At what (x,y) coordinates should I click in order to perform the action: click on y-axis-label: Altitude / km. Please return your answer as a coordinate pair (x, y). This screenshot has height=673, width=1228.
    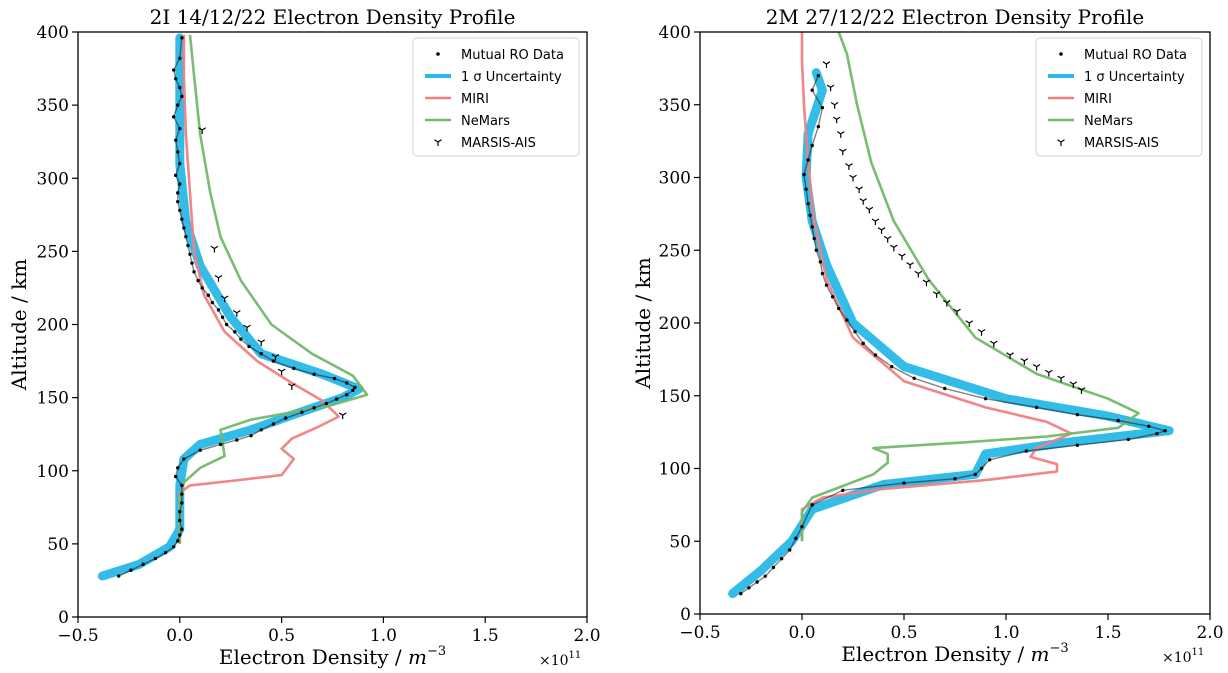
    Looking at the image, I should click on (19, 325).